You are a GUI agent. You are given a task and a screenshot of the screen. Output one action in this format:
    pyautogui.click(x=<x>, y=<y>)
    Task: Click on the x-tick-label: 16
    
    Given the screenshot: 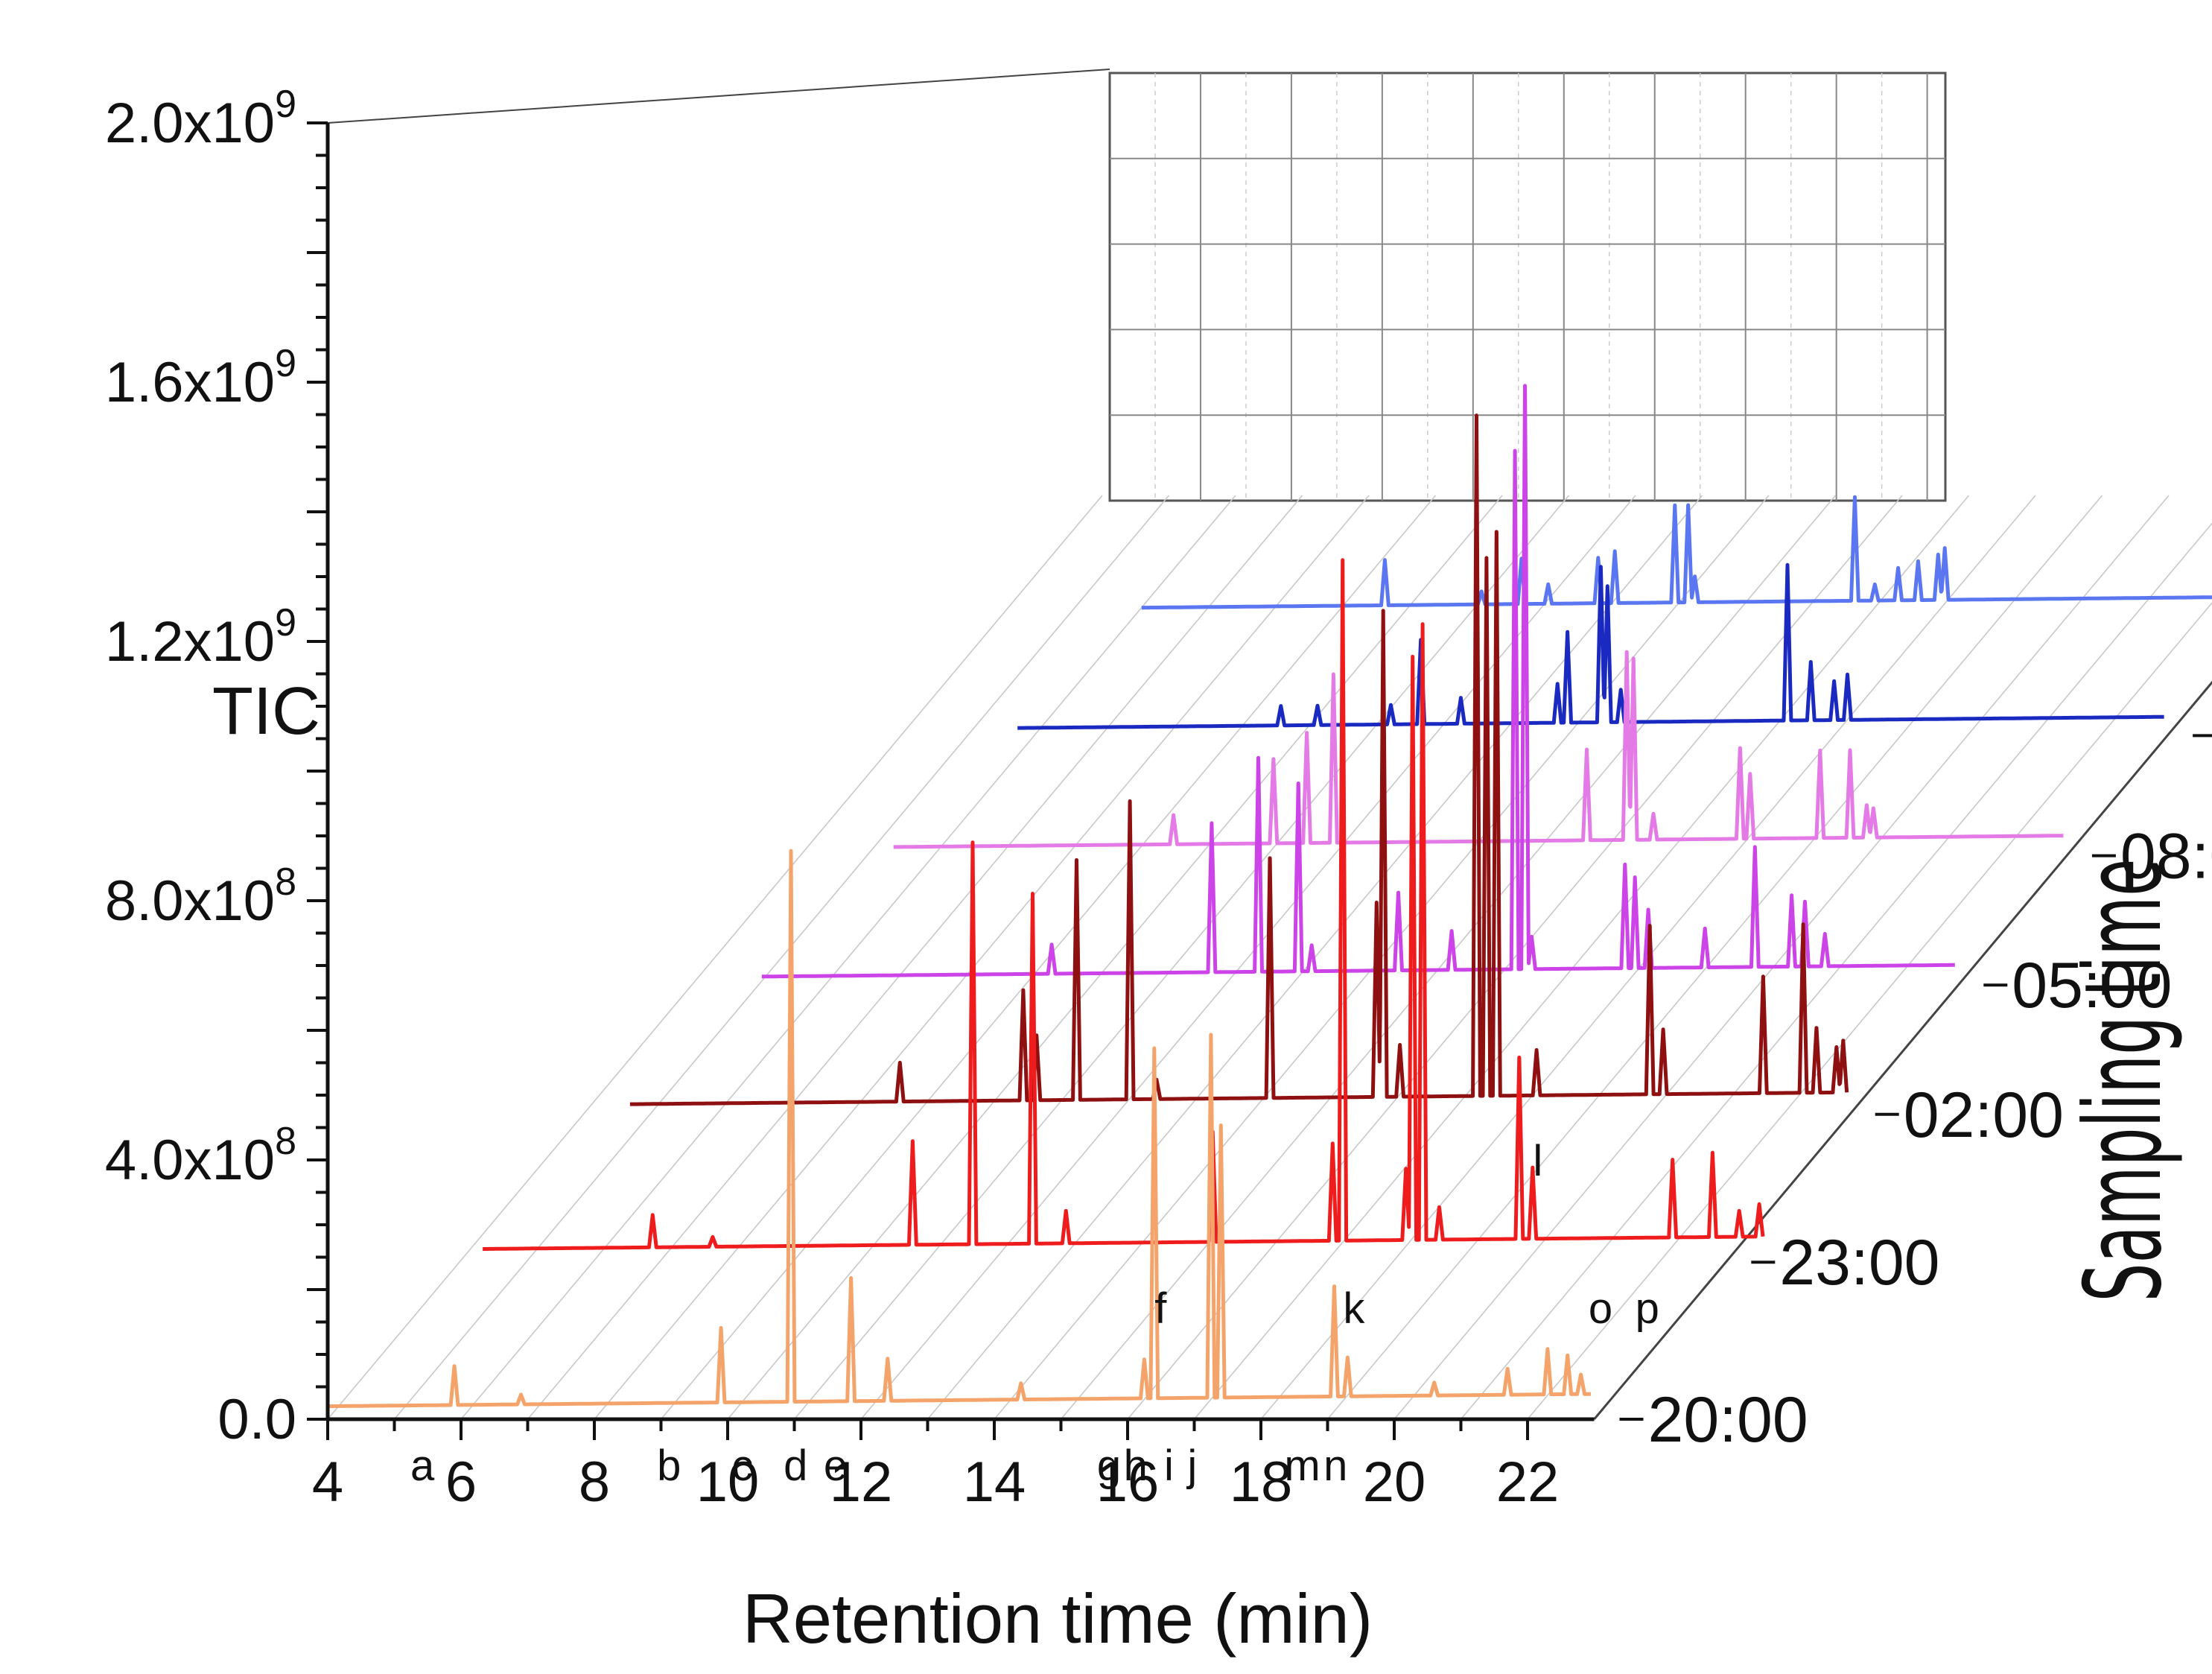 What is the action you would take?
    pyautogui.click(x=1128, y=1483)
    